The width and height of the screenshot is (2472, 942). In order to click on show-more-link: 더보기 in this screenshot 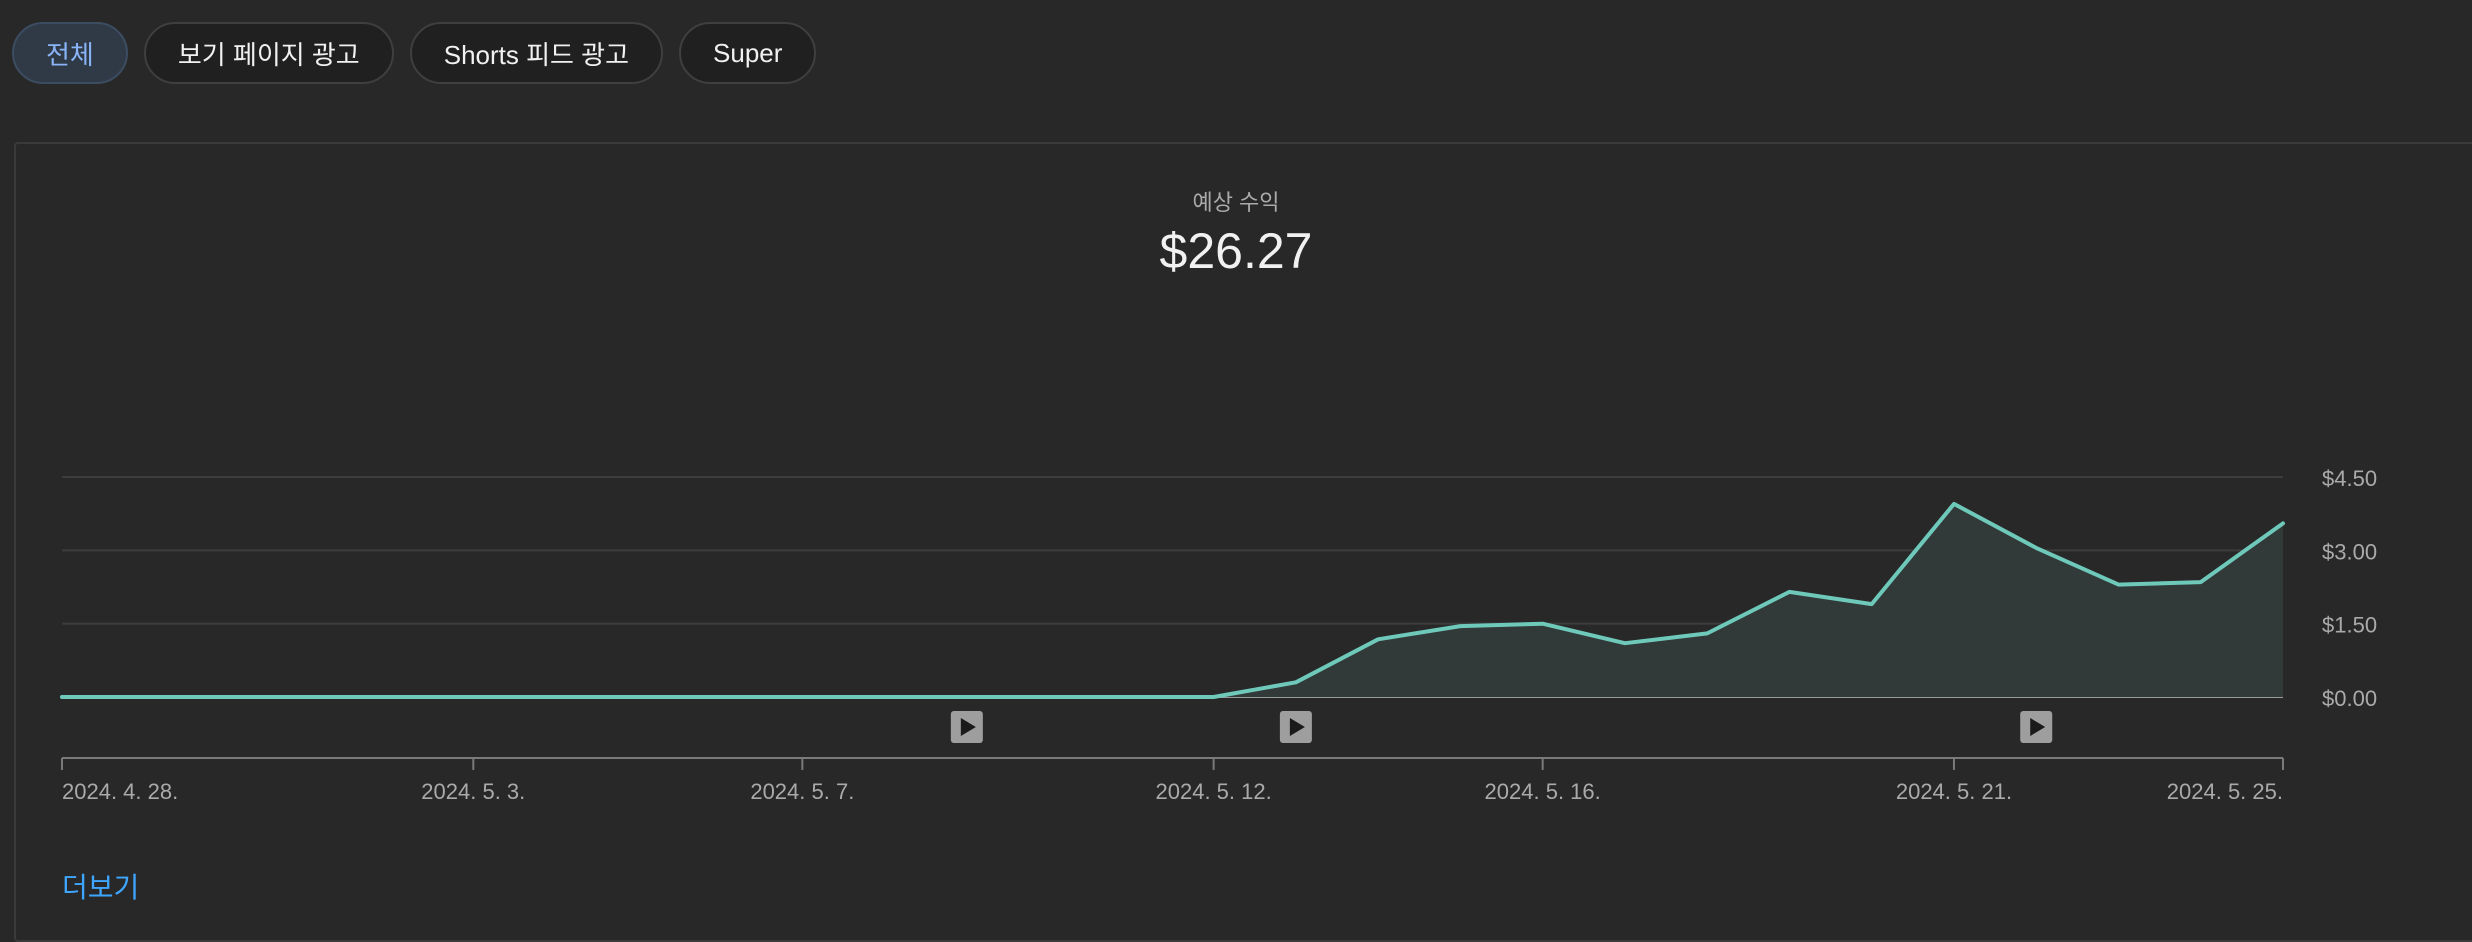, I will do `click(101, 887)`.